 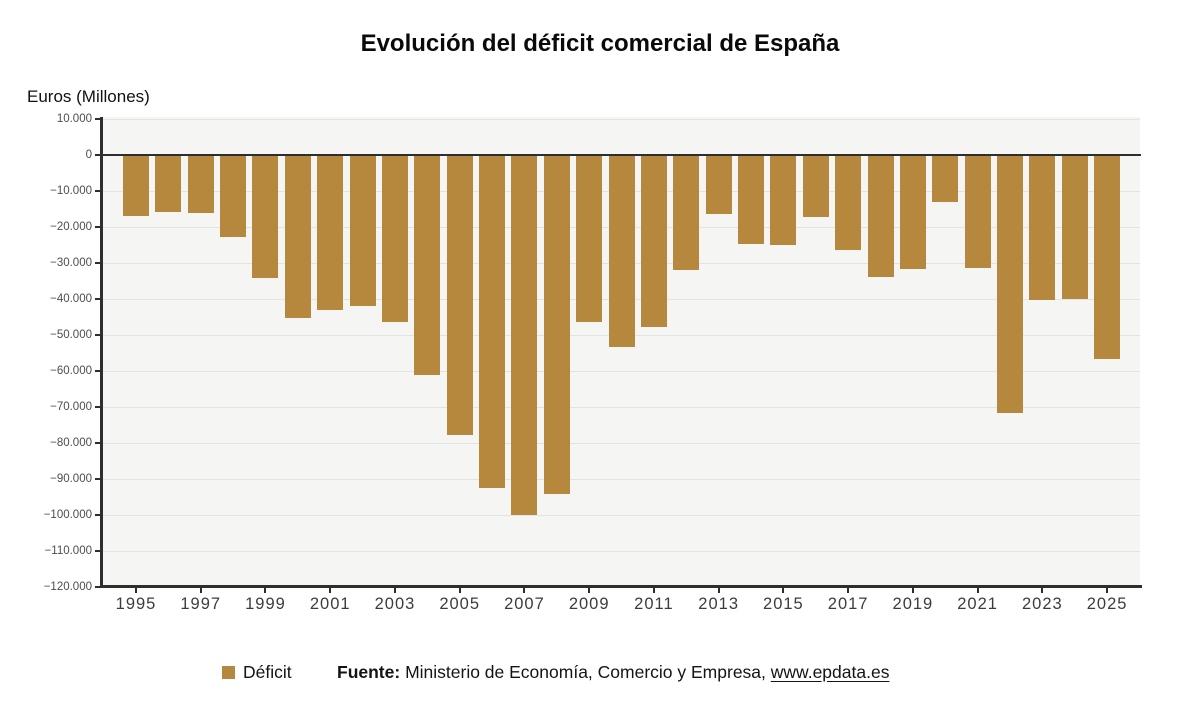 I want to click on bar-2008, so click(x=556, y=325).